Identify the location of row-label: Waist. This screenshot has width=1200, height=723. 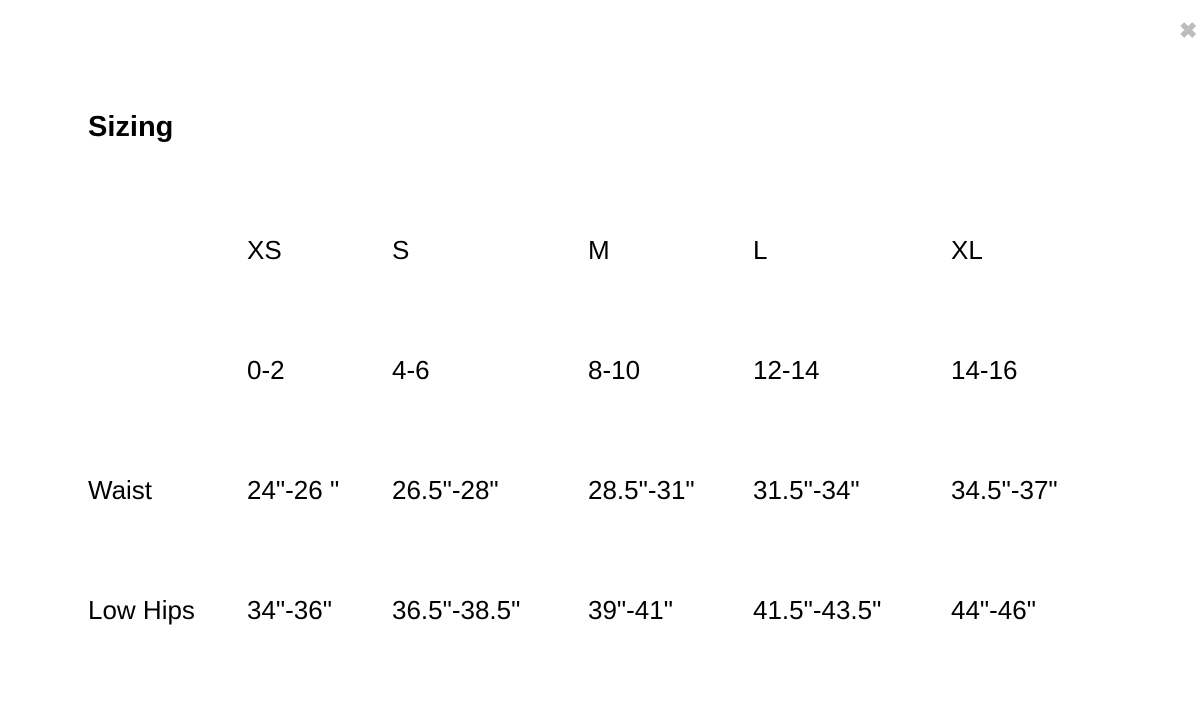
(120, 490).